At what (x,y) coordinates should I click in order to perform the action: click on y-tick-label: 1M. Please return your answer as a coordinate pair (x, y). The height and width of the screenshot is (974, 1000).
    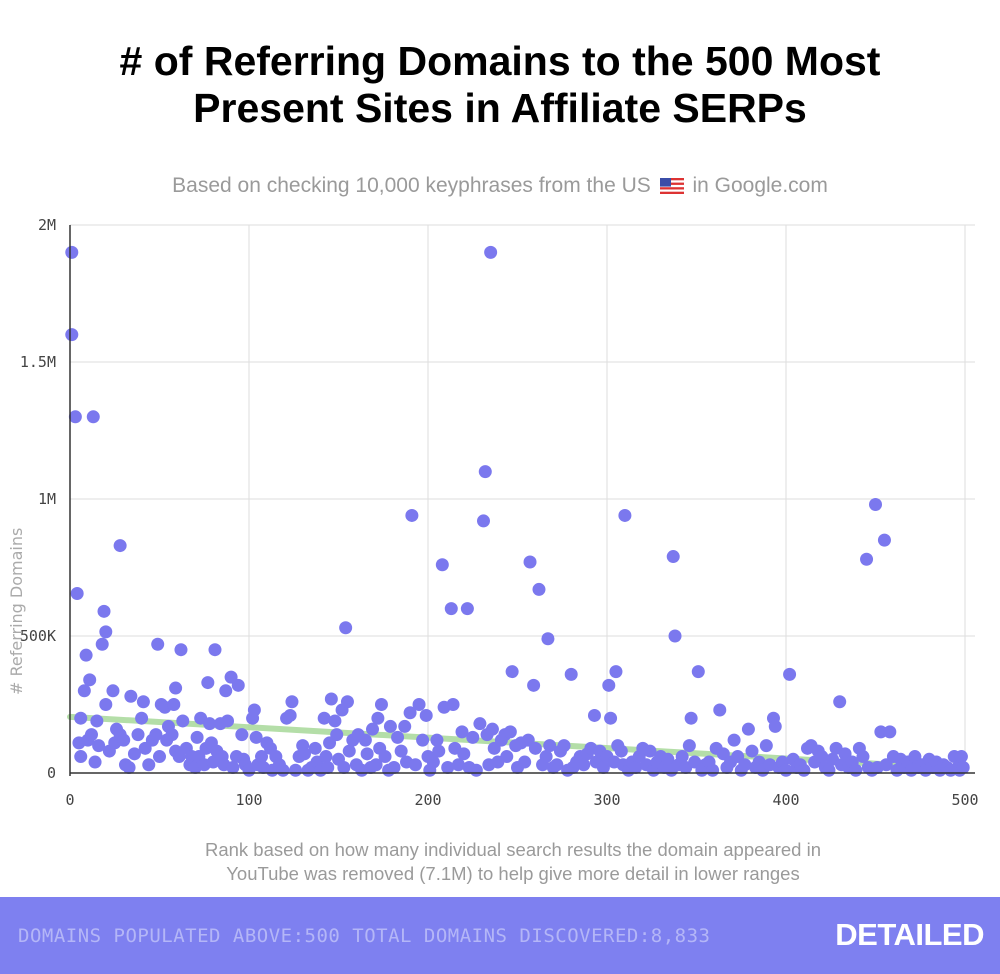
    Looking at the image, I should click on (47, 499).